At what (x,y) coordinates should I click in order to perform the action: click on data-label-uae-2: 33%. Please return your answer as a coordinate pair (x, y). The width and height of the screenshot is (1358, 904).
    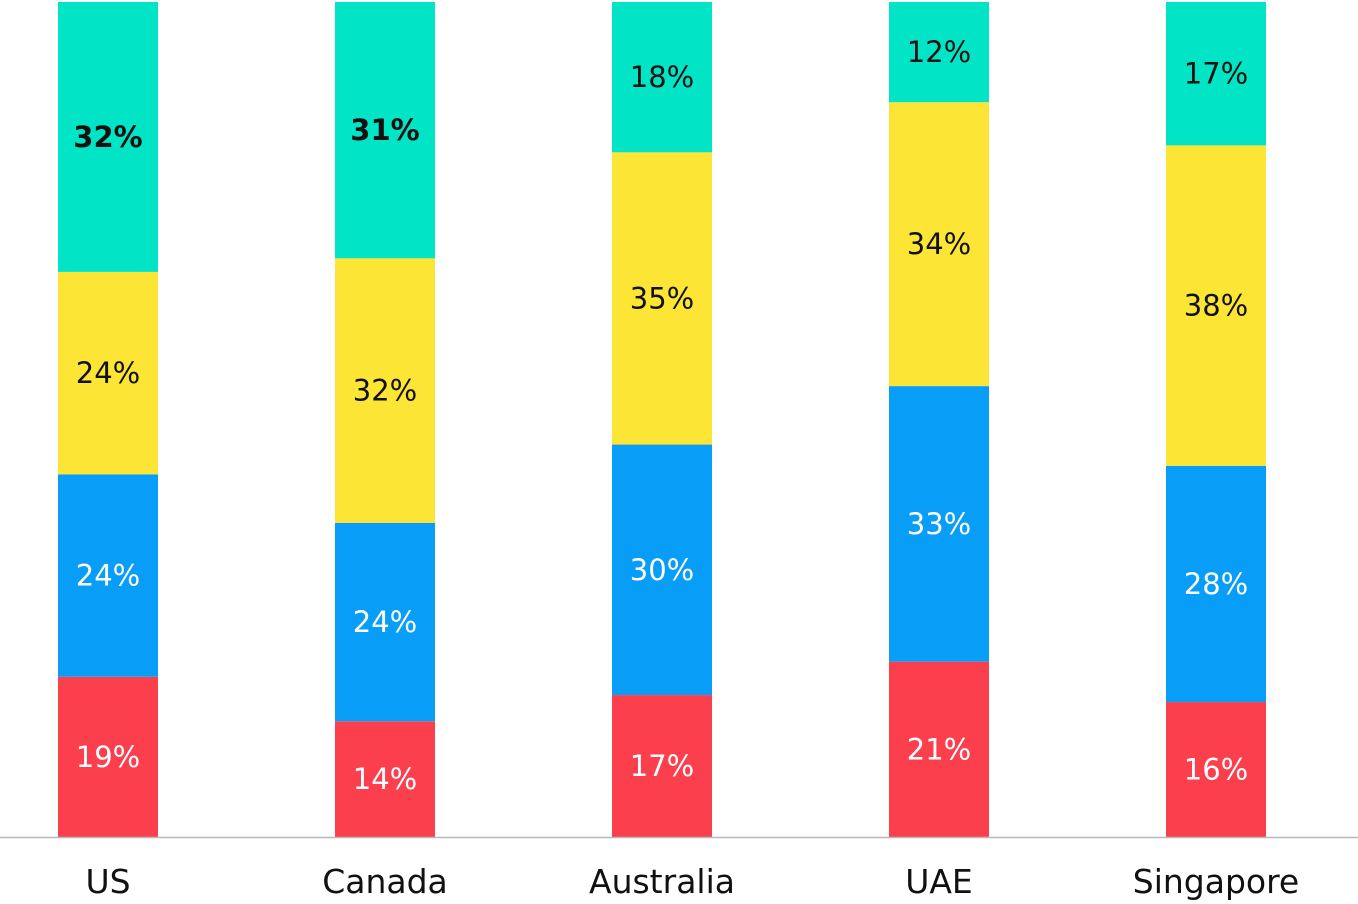
    Looking at the image, I should click on (939, 524).